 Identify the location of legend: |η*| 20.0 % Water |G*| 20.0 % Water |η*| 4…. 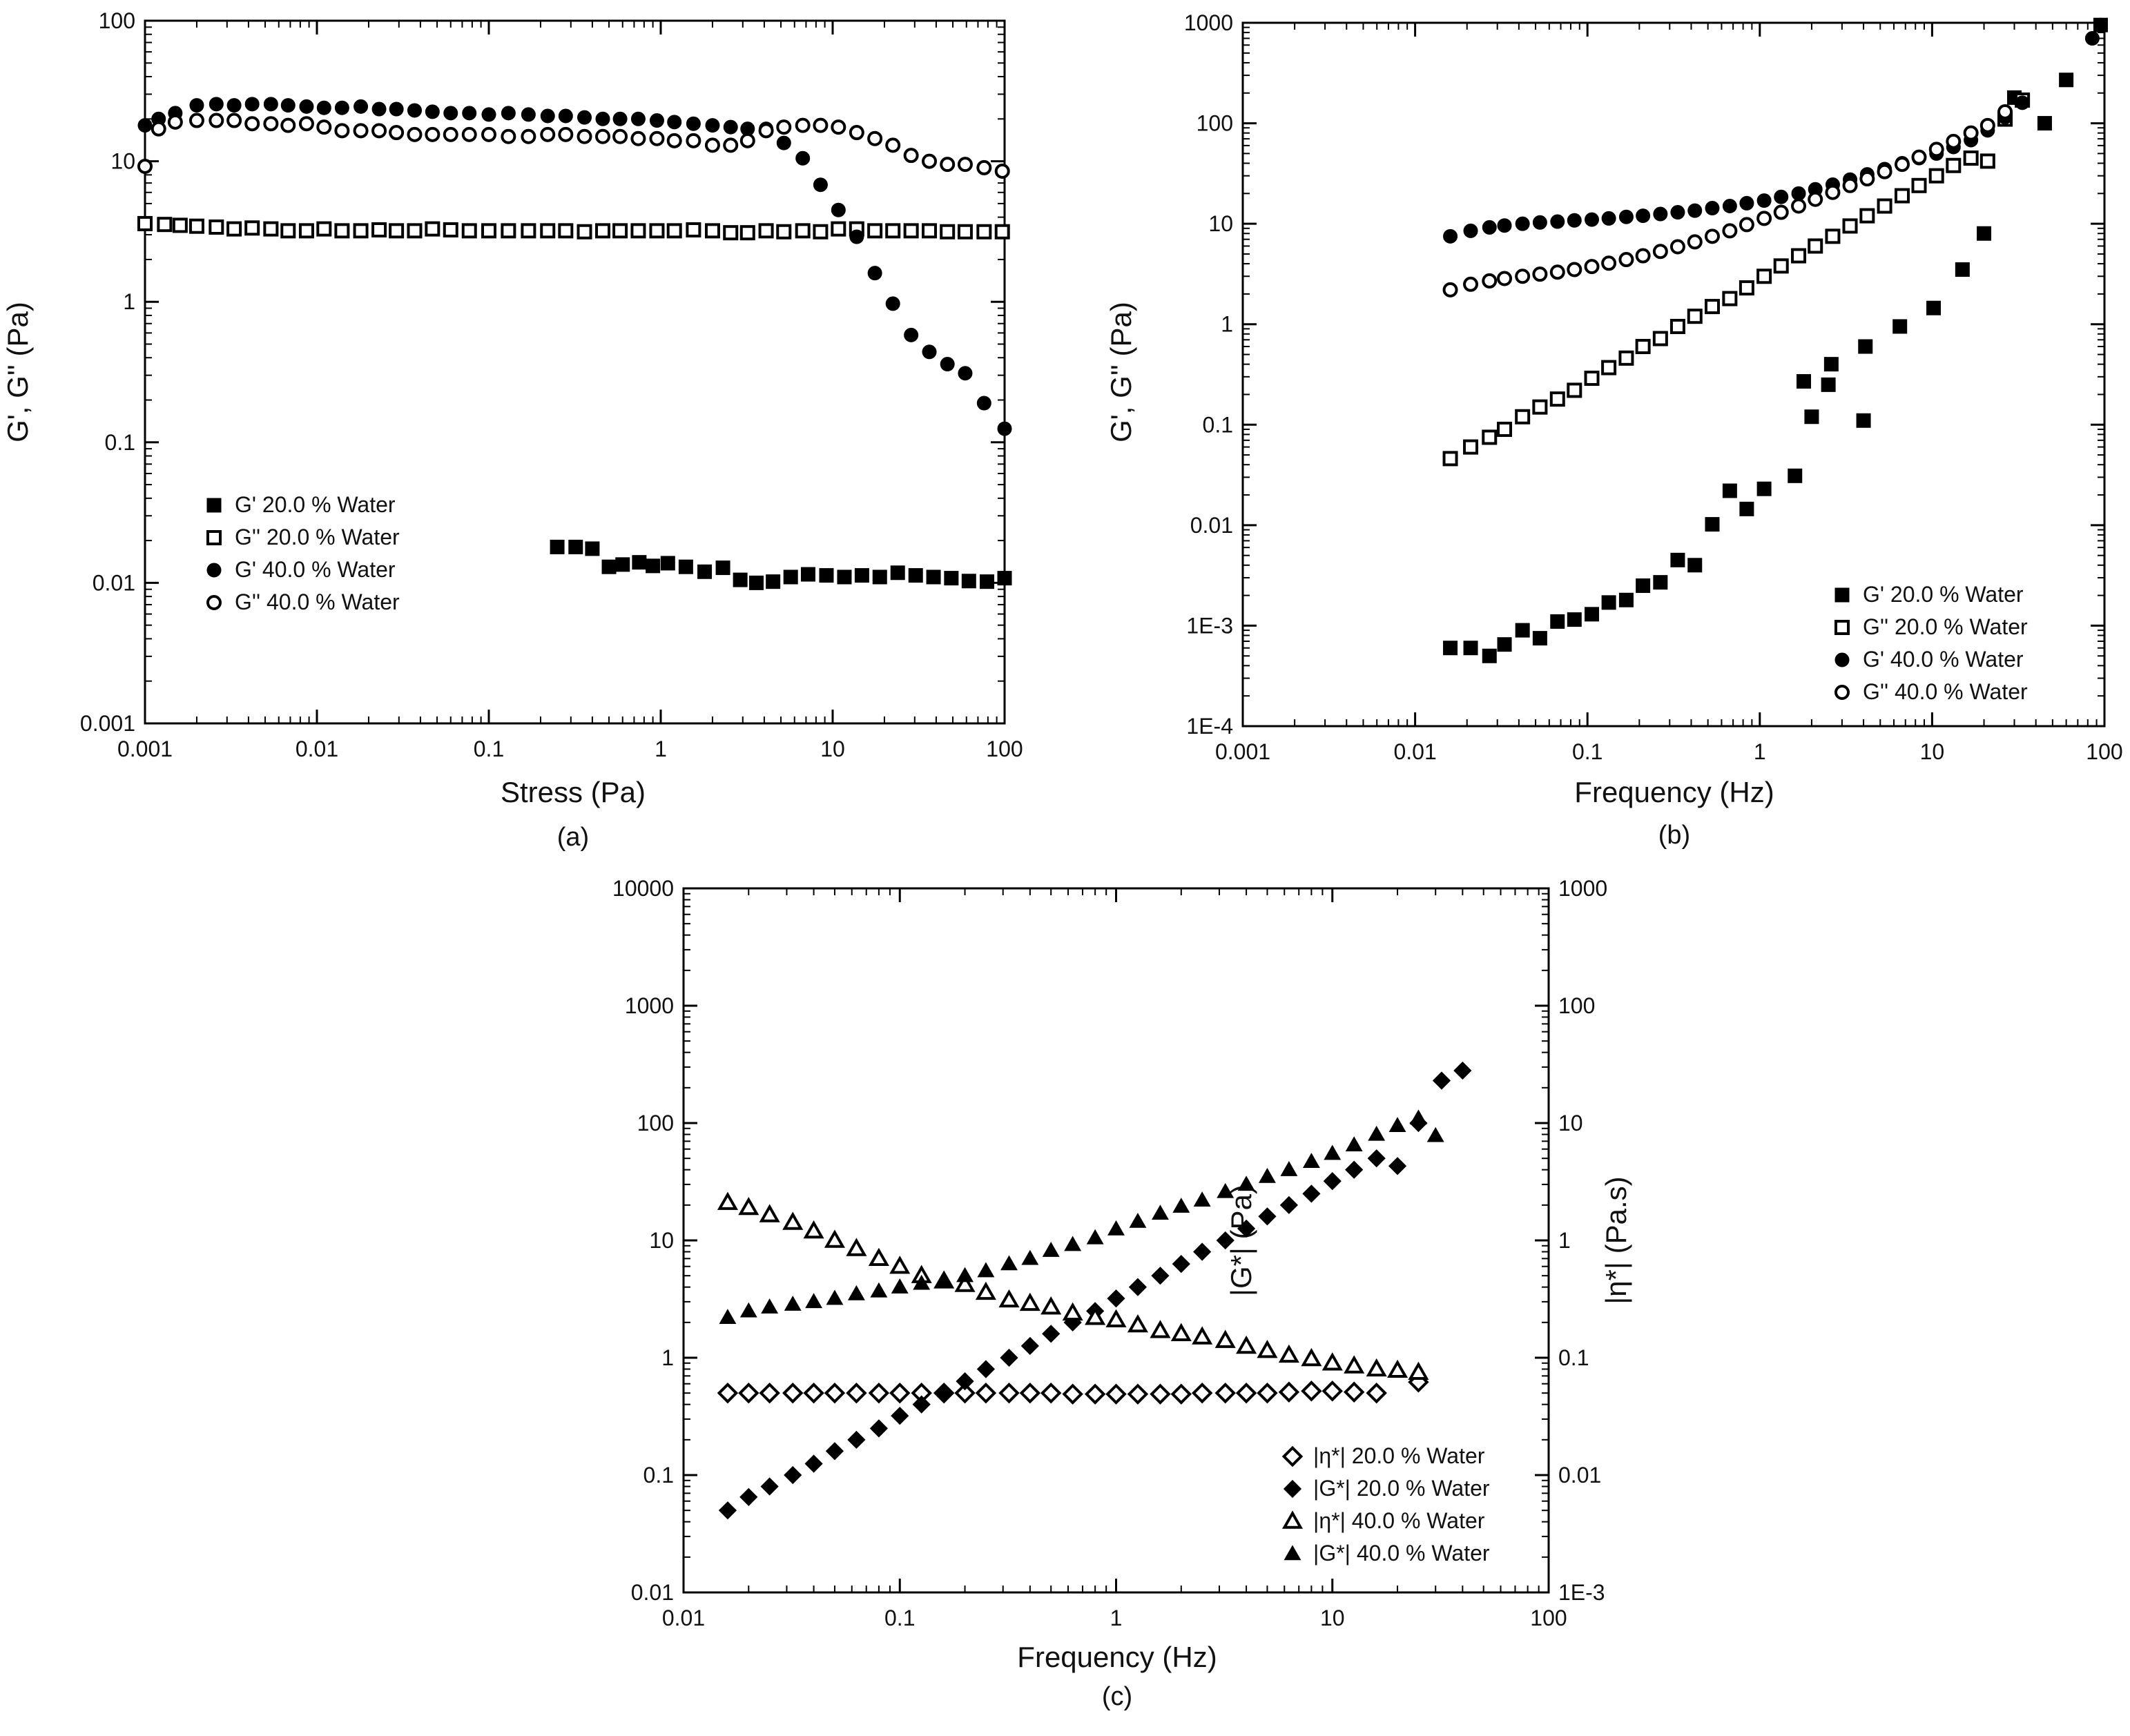
(1385, 1504).